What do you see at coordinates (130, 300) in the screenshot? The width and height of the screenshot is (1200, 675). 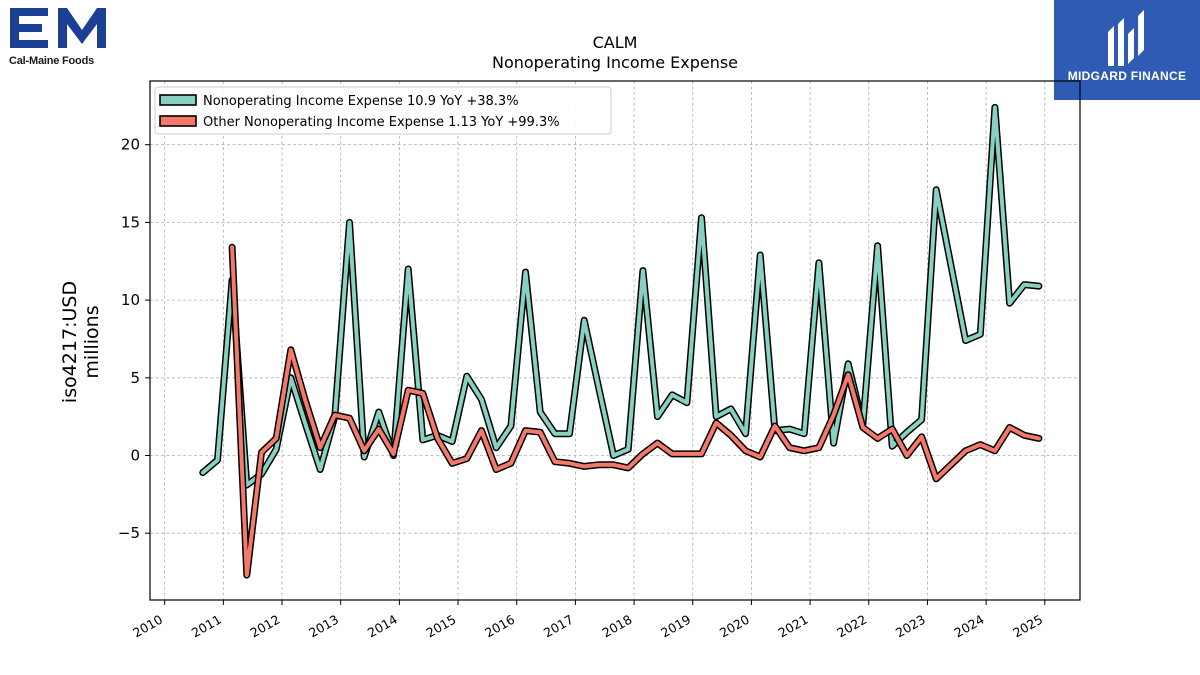 I see `y-tick-label: 10` at bounding box center [130, 300].